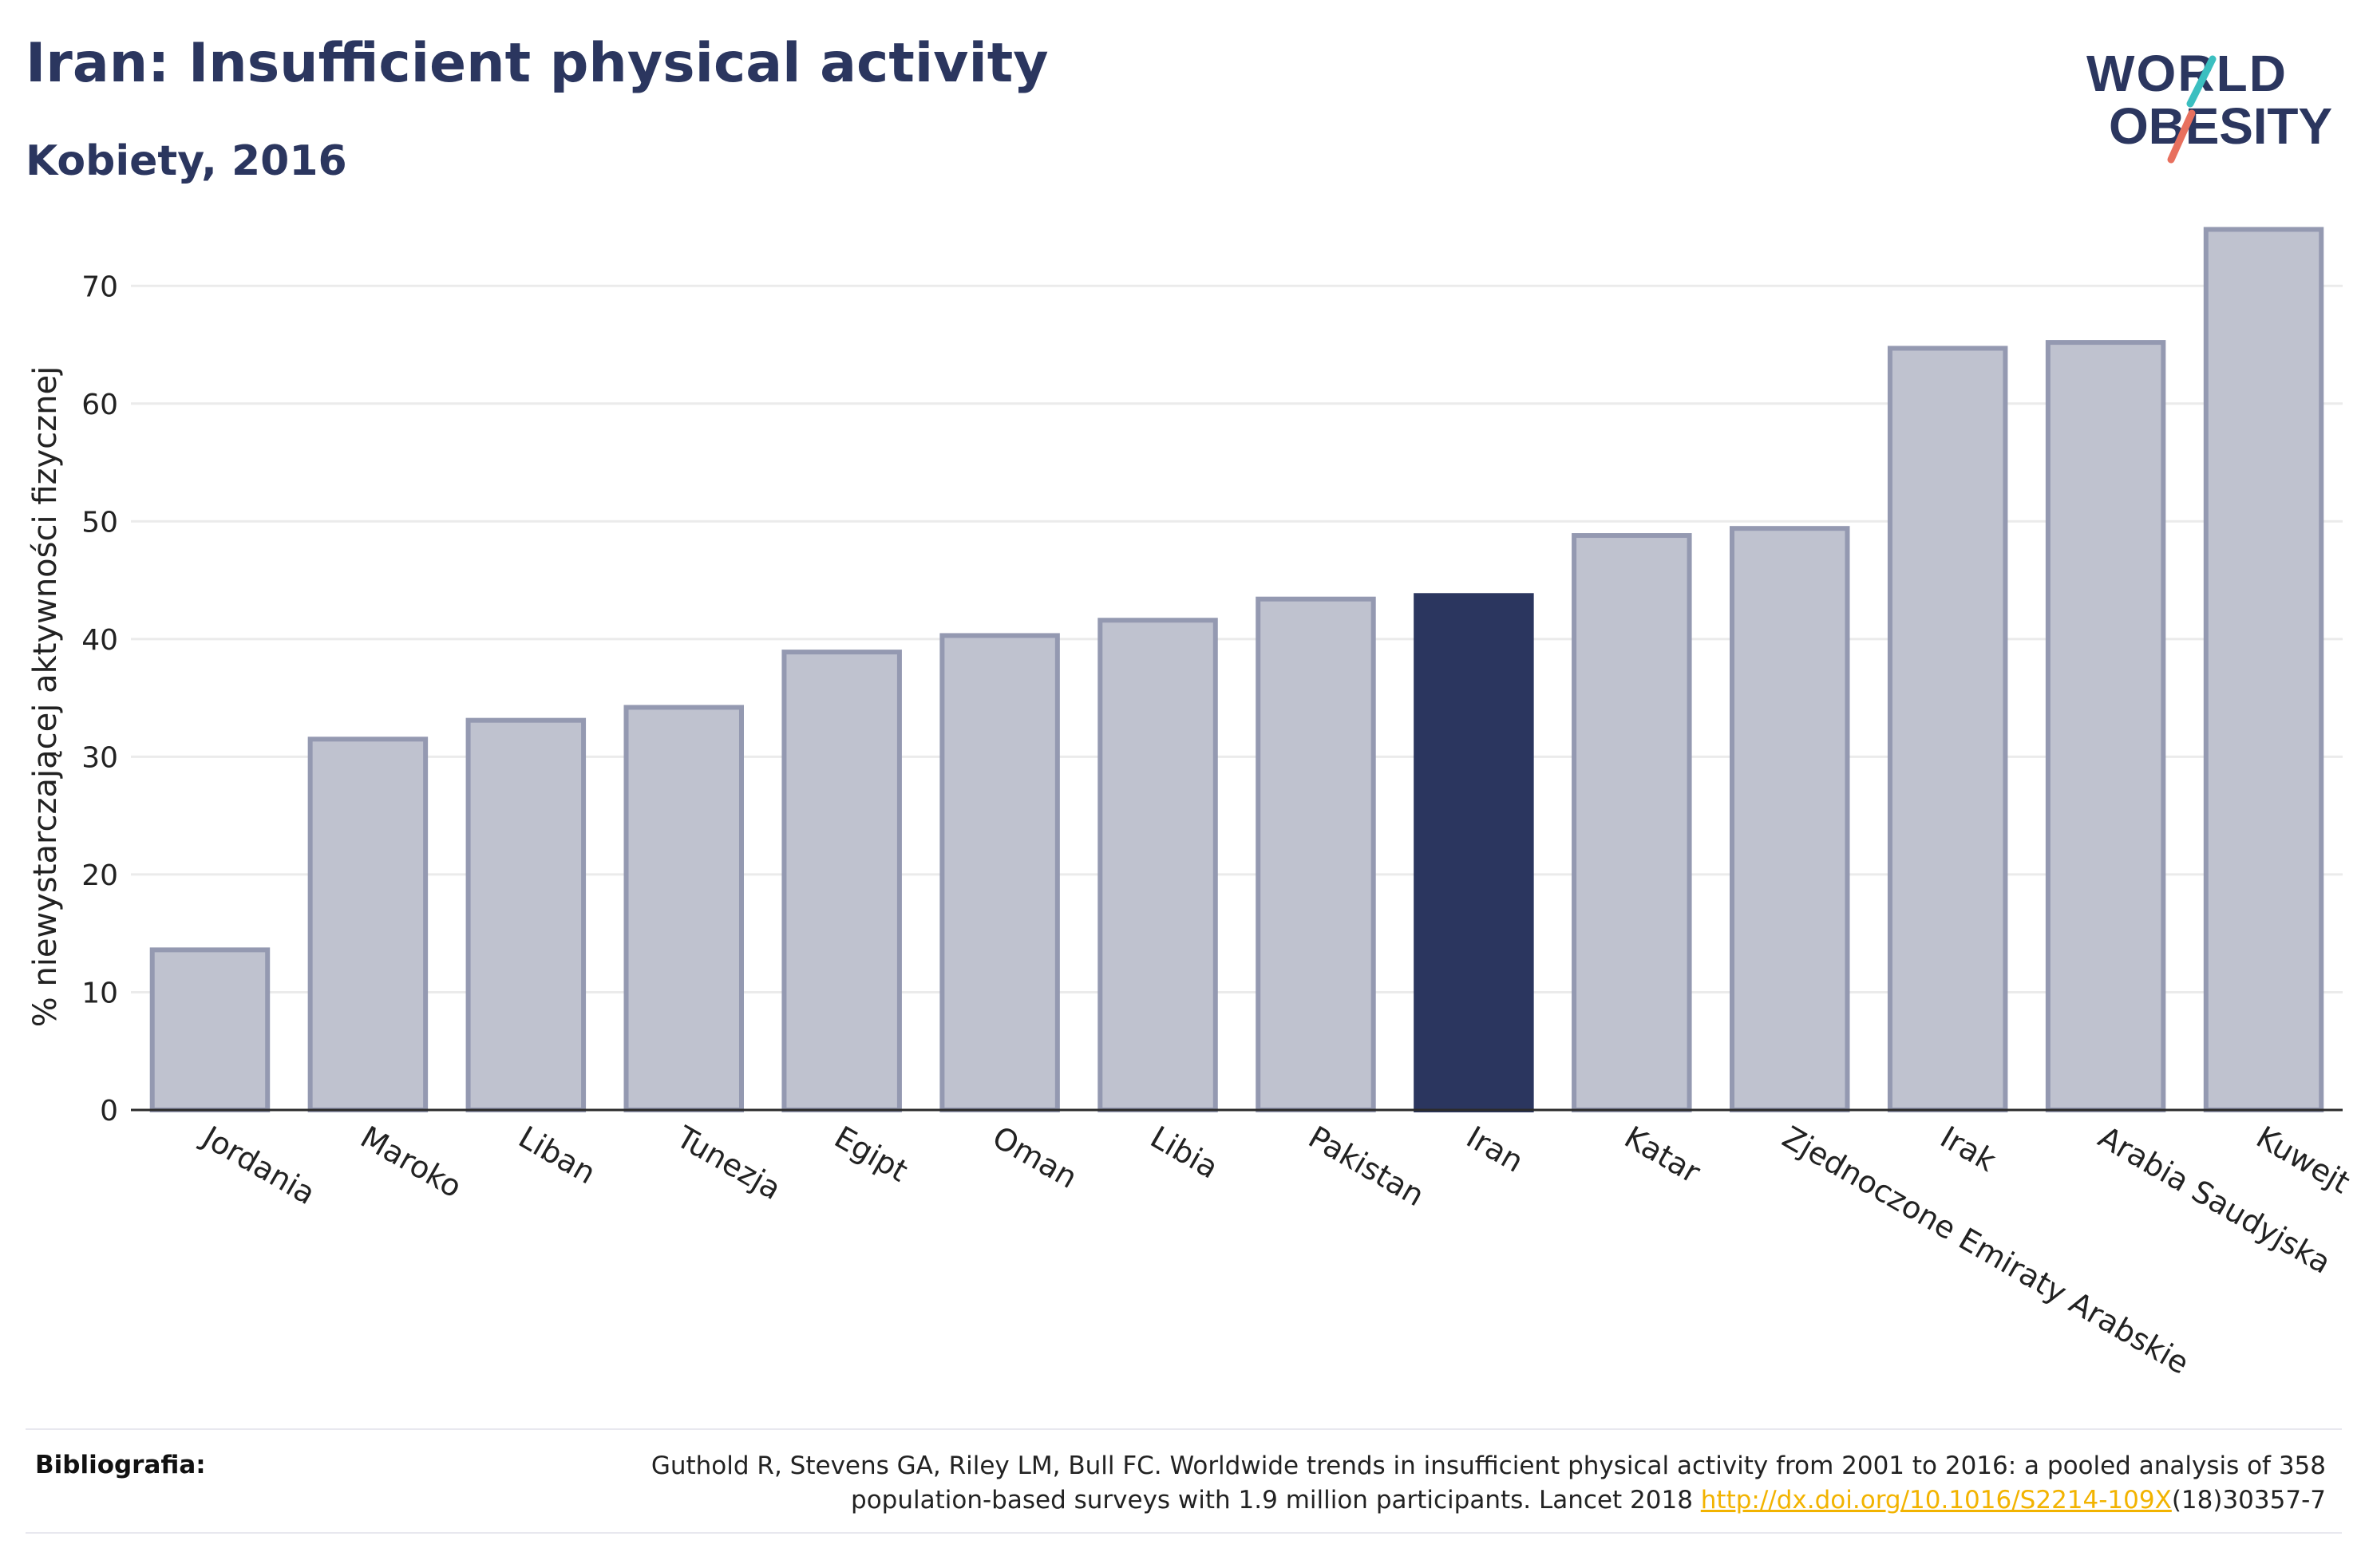 The height and width of the screenshot is (1568, 2361). Describe the element at coordinates (2105, 726) in the screenshot. I see `bar-arabia-saudyjska` at that location.